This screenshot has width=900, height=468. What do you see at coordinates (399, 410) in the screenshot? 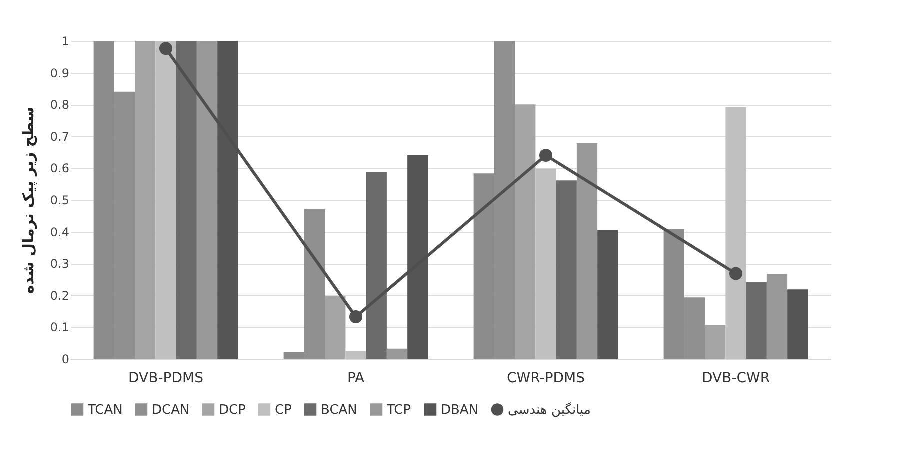
I see `legend-label: TCP` at bounding box center [399, 410].